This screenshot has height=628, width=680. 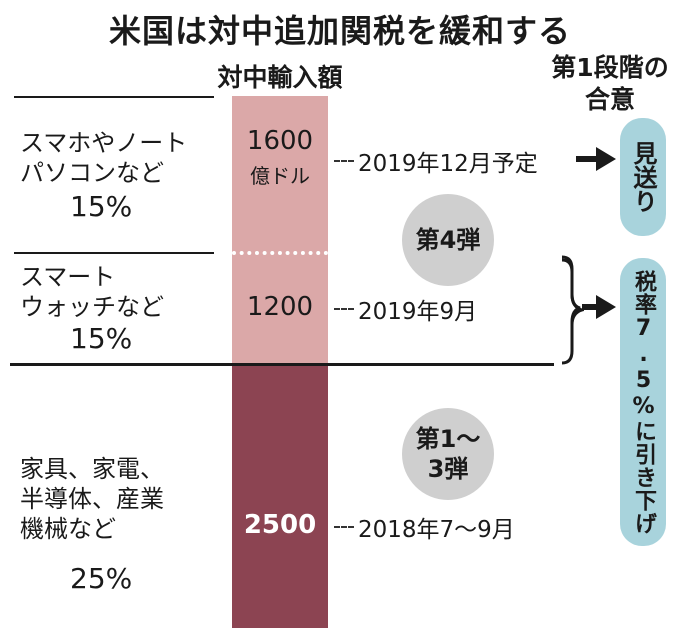 I want to click on brace-shape, so click(x=572, y=310).